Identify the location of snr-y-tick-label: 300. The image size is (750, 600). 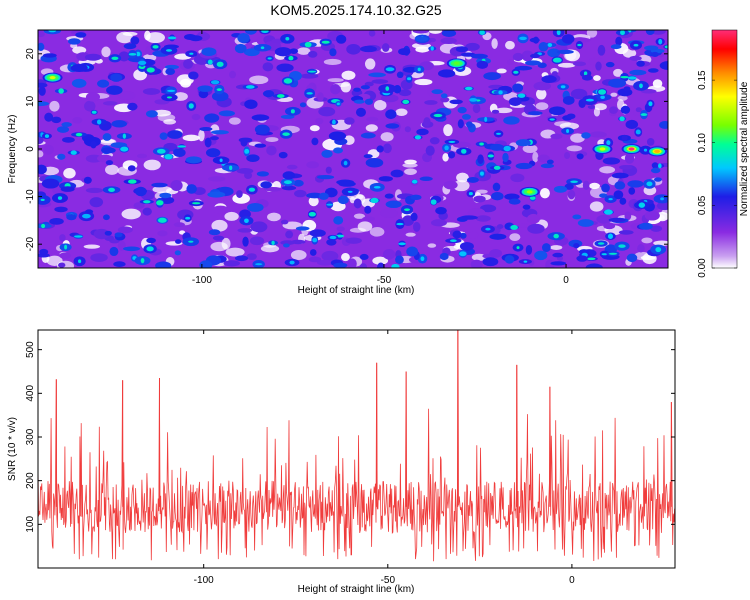
(30, 436).